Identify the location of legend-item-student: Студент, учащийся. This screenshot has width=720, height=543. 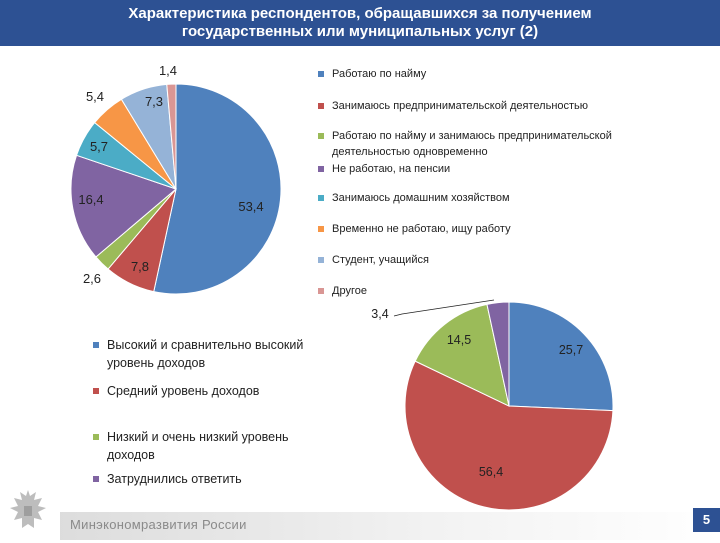
(505, 260).